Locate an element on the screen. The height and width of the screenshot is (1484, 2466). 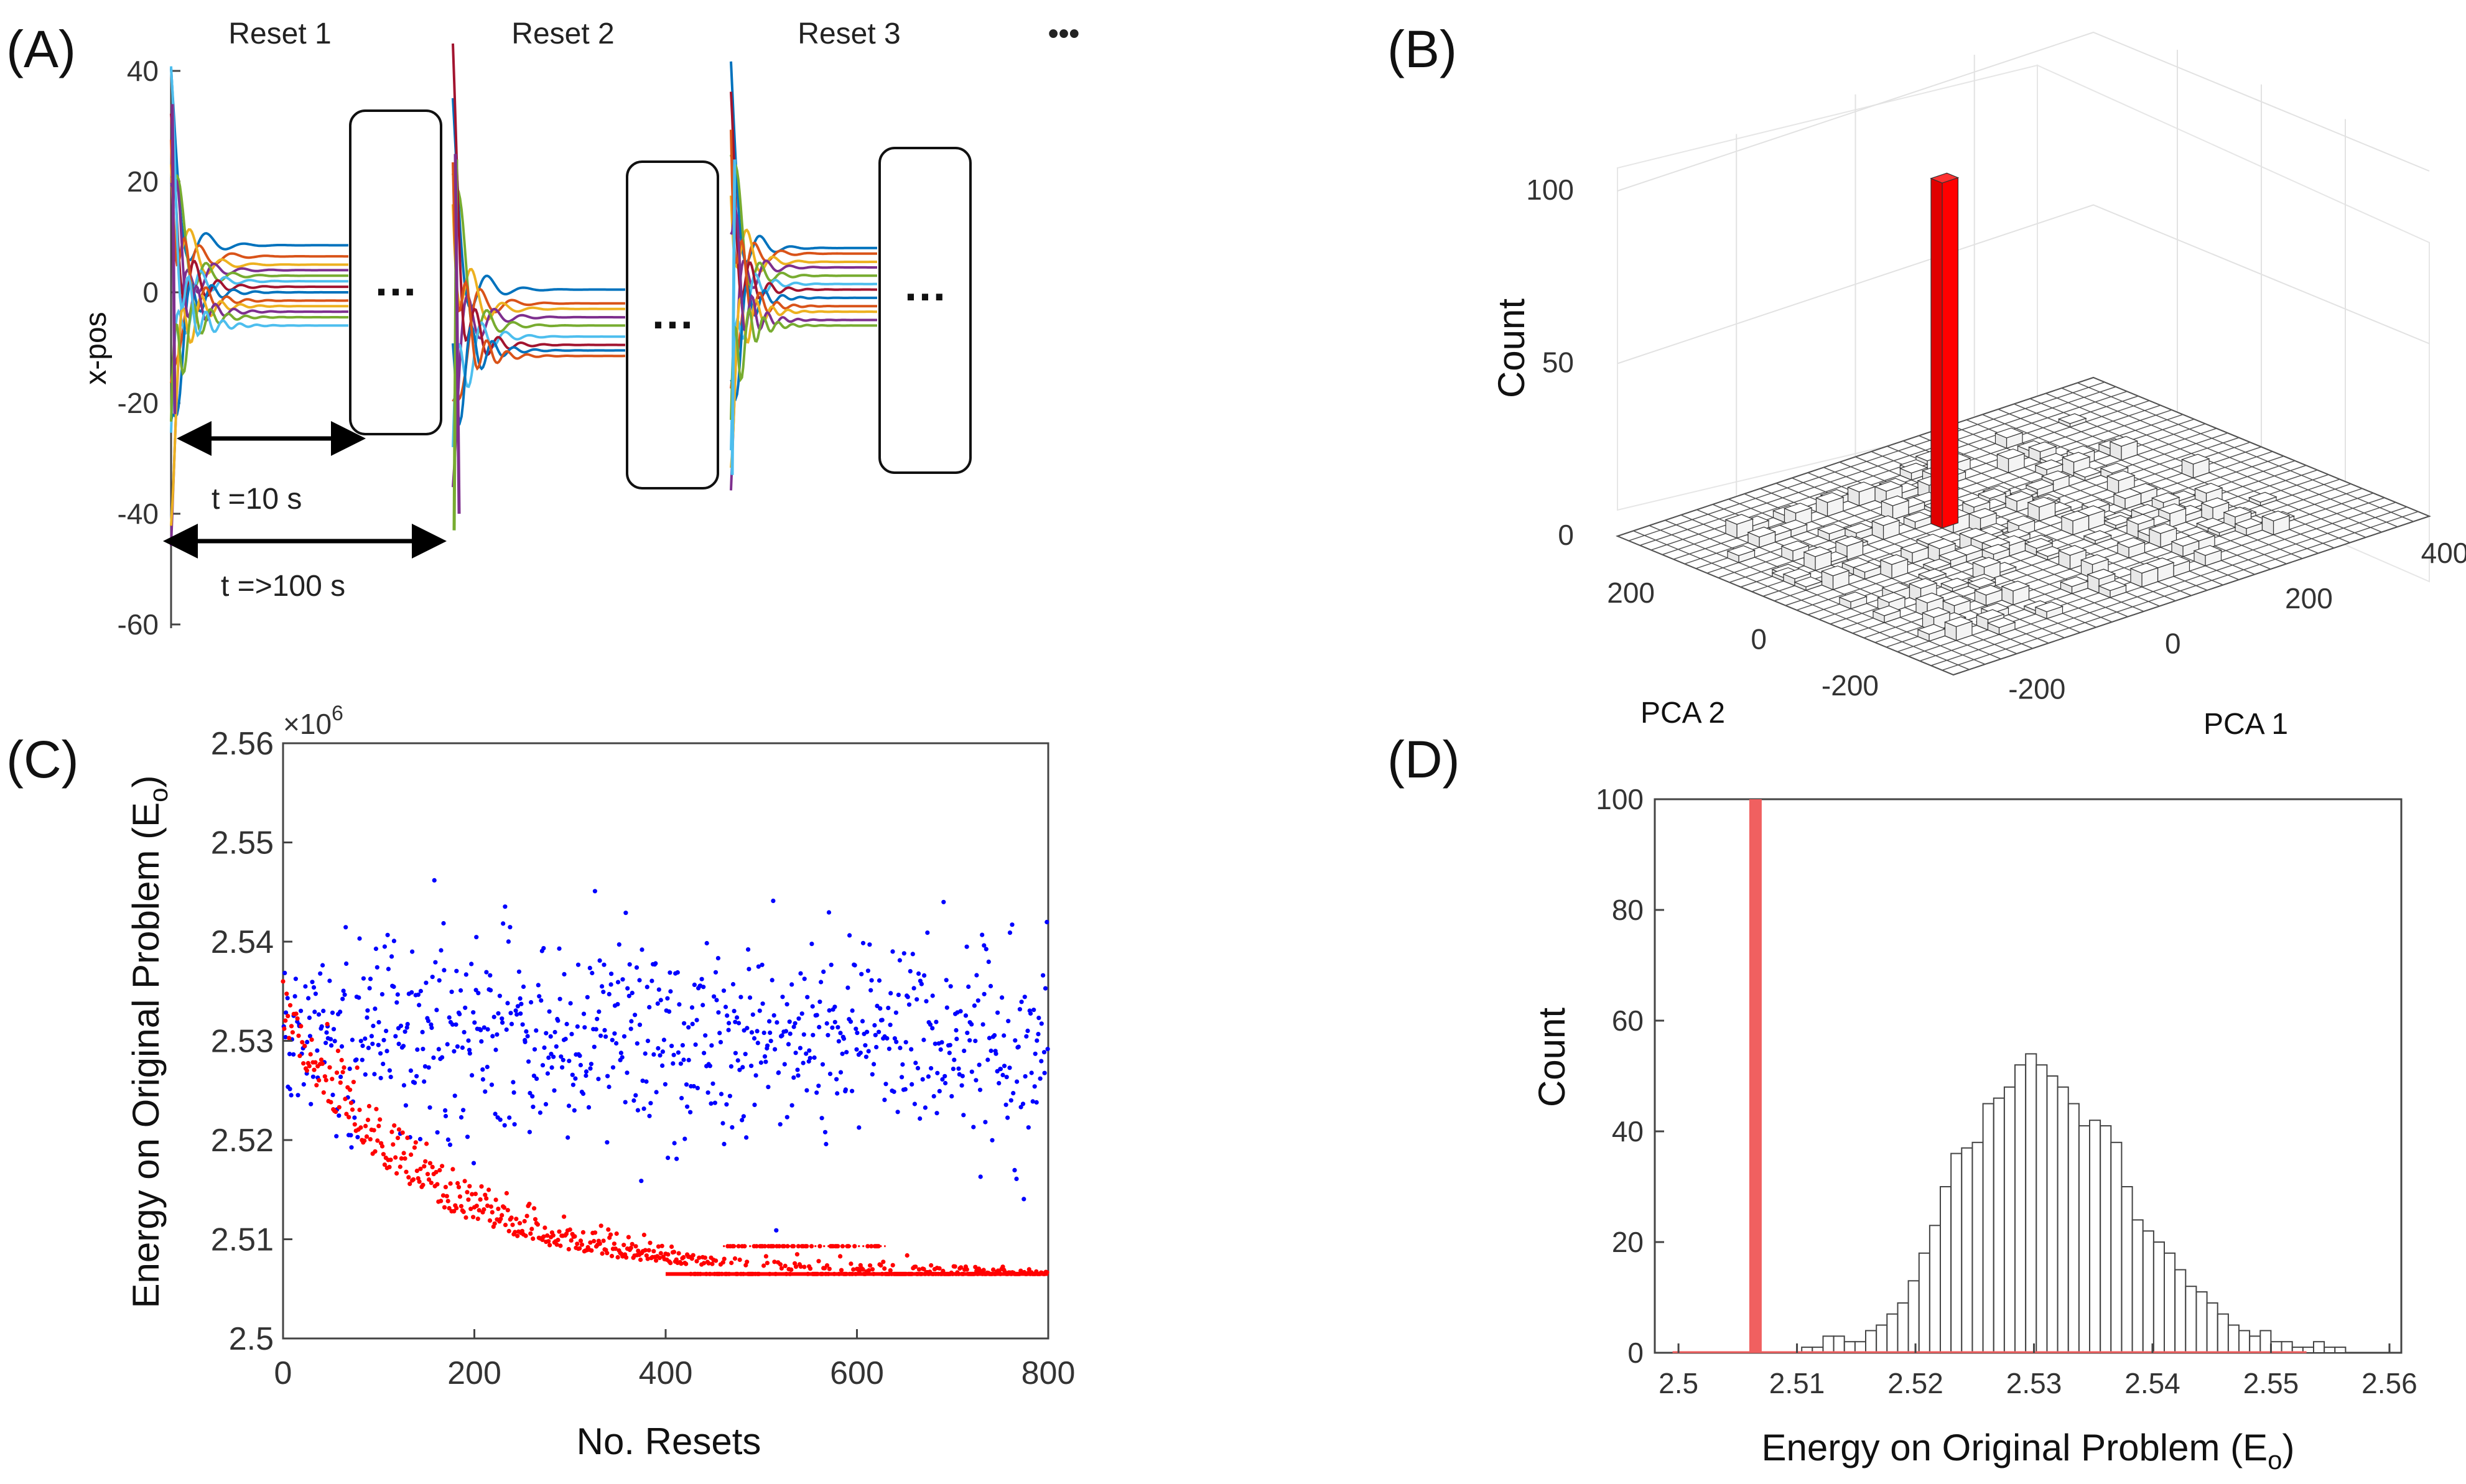
reset-1-trace is located at coordinates (259, 202).